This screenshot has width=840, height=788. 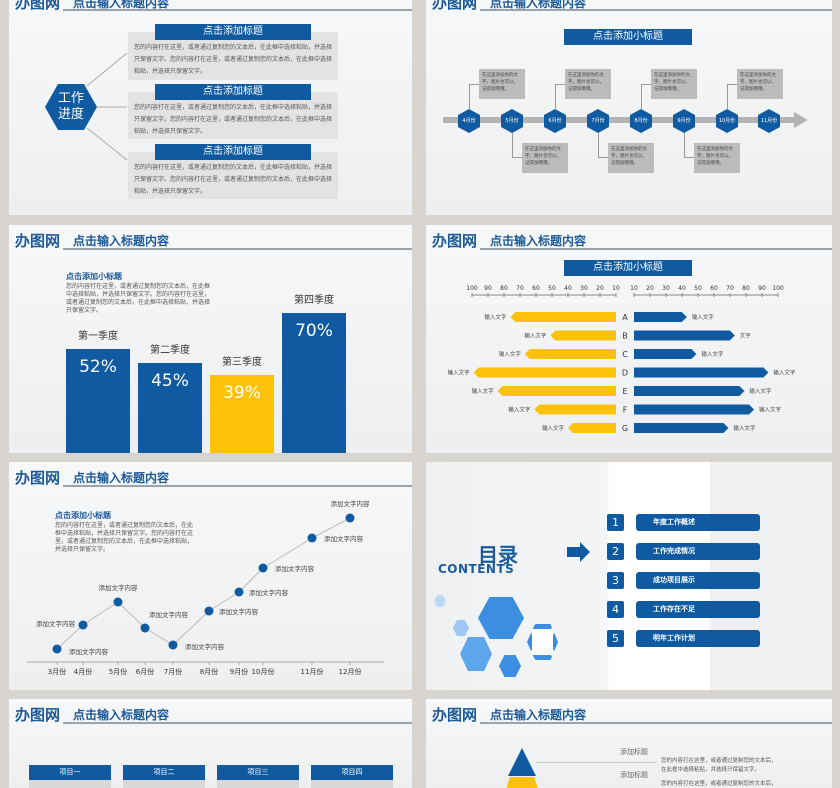 What do you see at coordinates (698, 609) in the screenshot?
I see `contents-item: 工作存在不足` at bounding box center [698, 609].